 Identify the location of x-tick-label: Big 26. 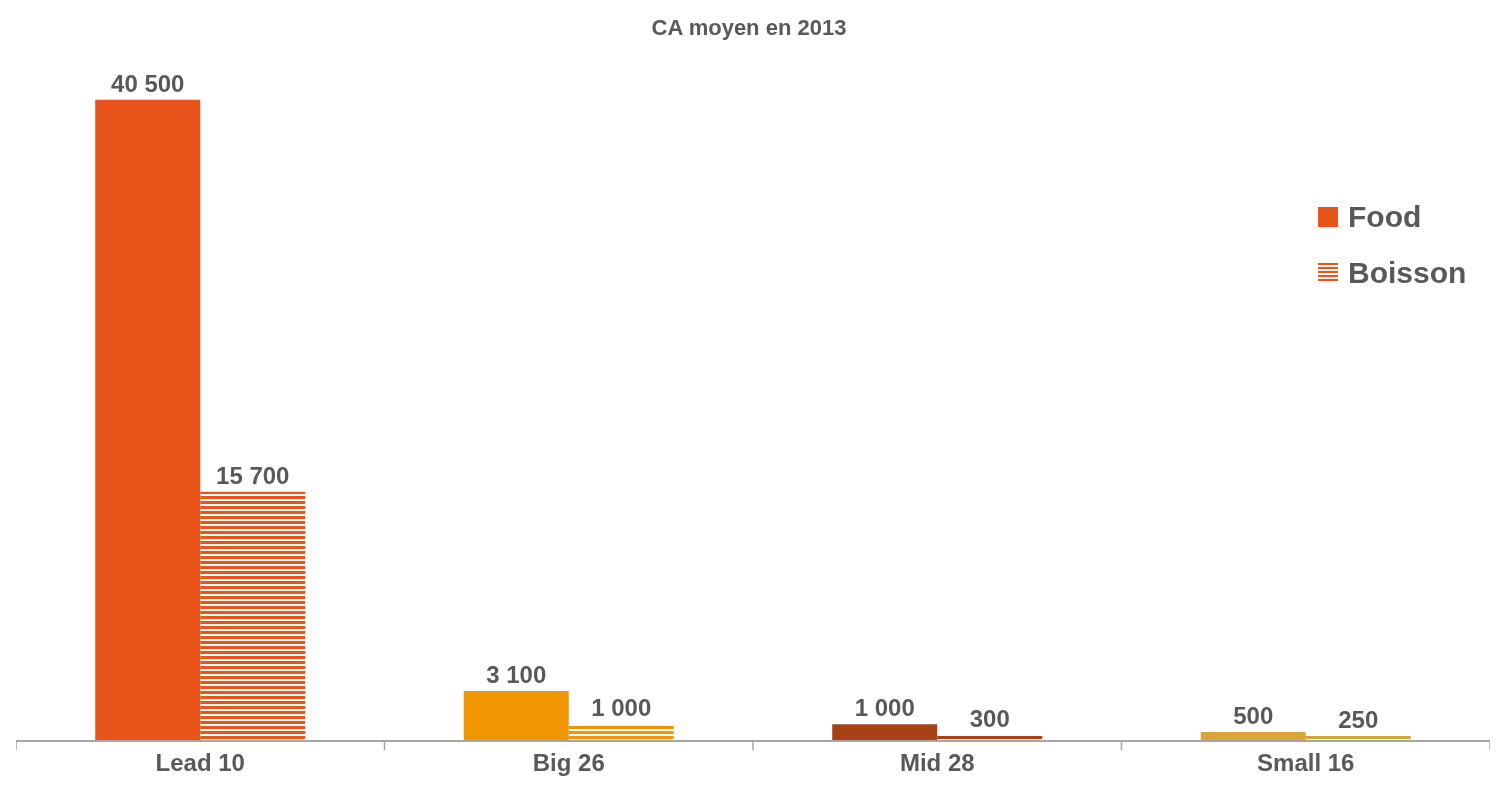
(568, 762).